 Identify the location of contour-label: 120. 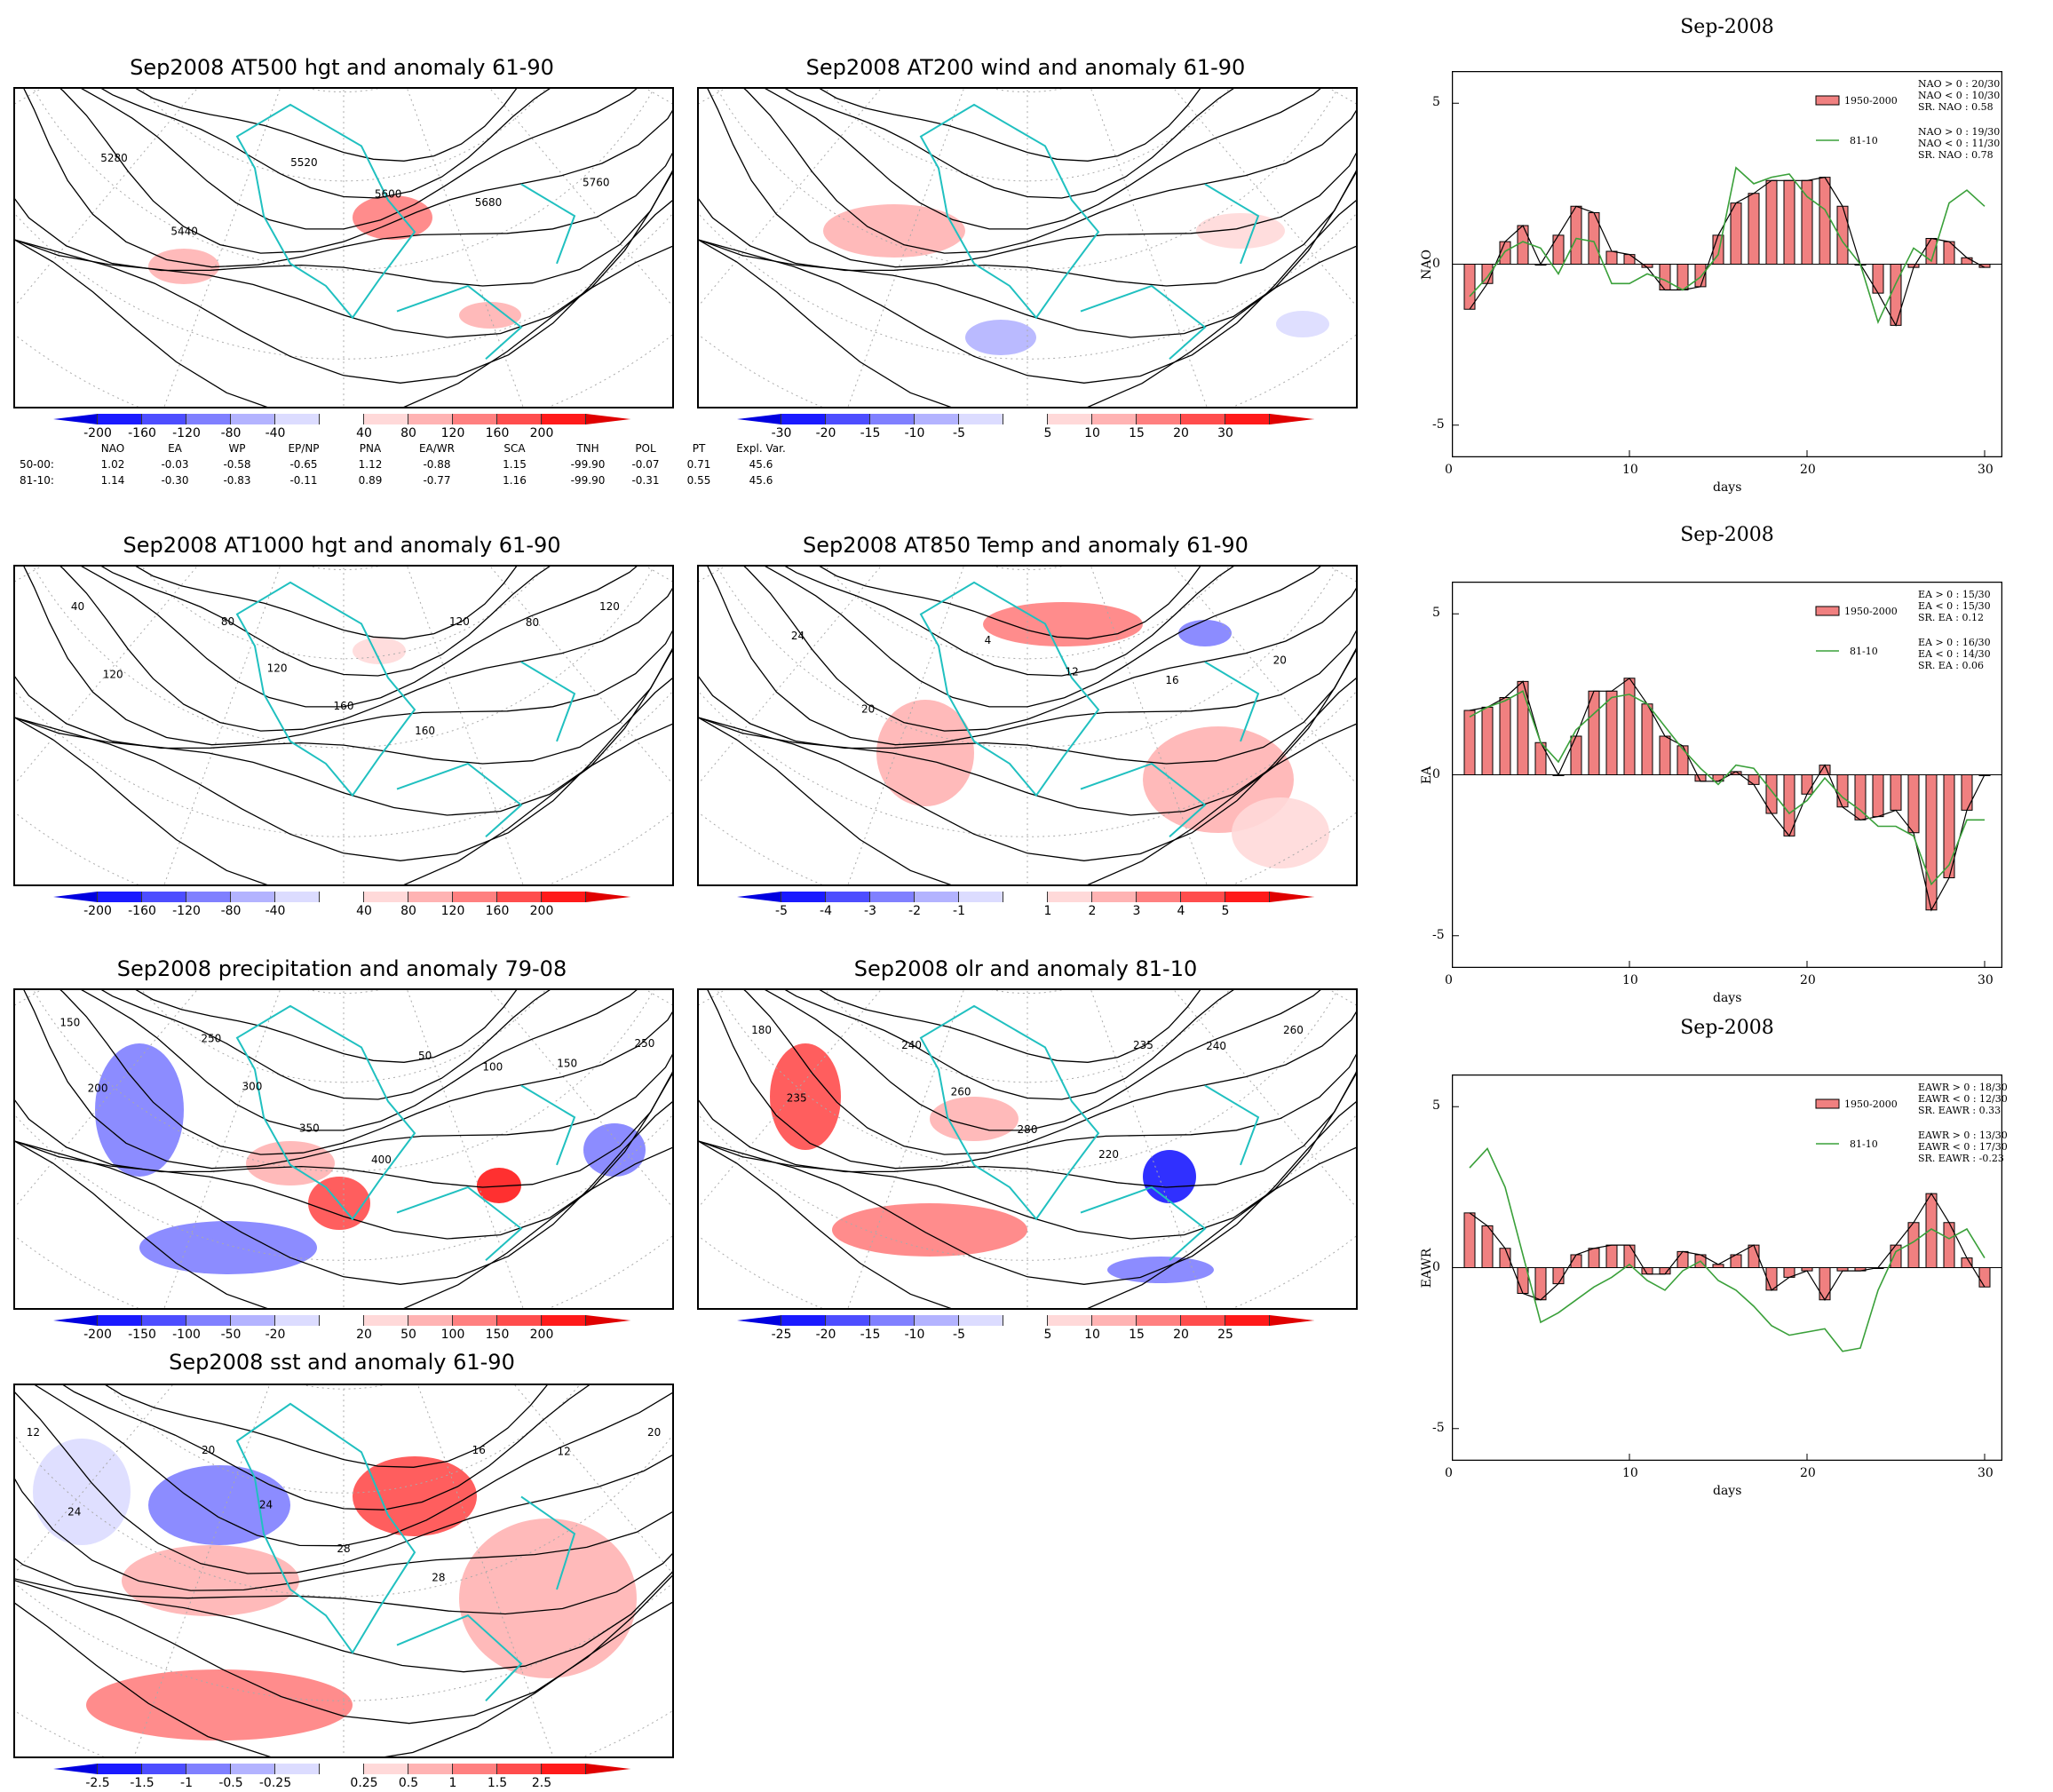
(609, 606).